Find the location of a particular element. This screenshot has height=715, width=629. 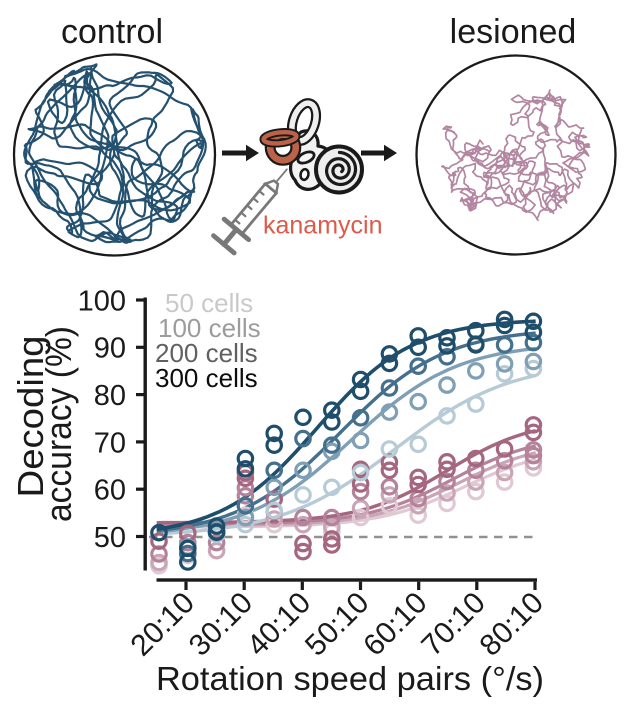

svg-text: 100 is located at coordinates (102, 301).